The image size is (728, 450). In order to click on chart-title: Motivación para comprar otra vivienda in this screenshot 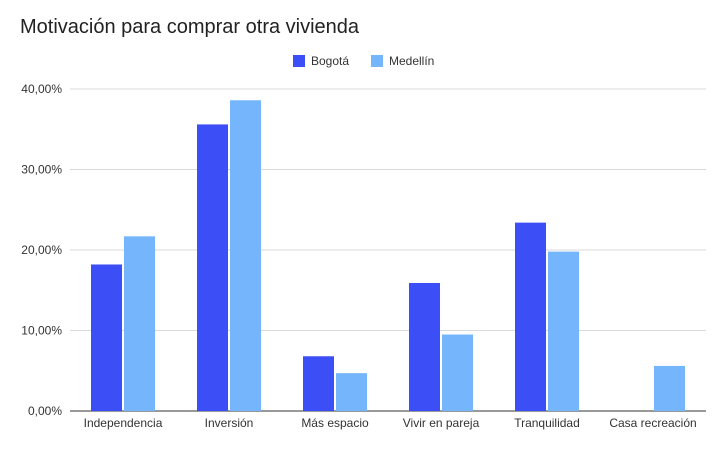, I will do `click(190, 27)`.